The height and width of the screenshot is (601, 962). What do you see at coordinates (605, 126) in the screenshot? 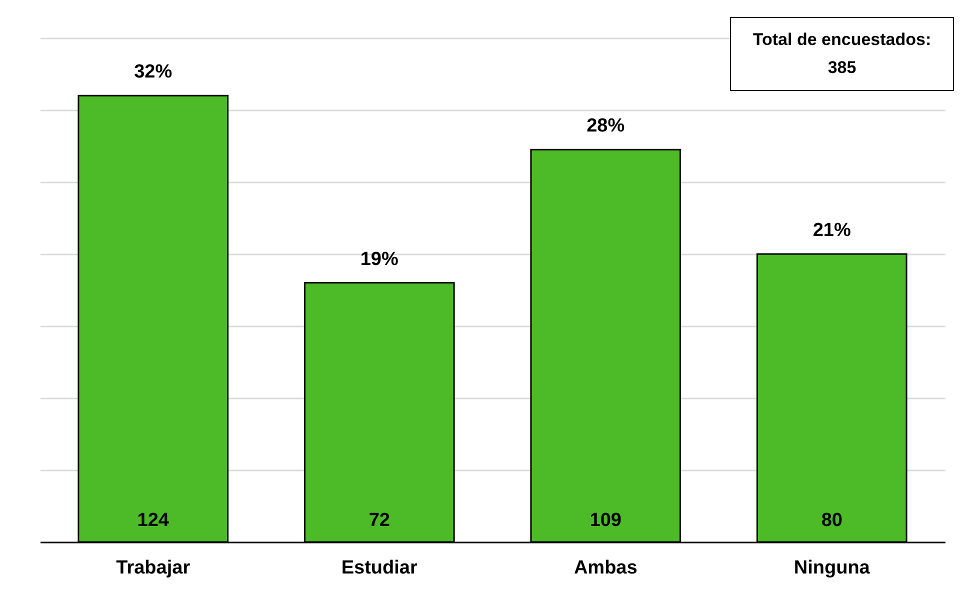
I see `annotation: 28%` at bounding box center [605, 126].